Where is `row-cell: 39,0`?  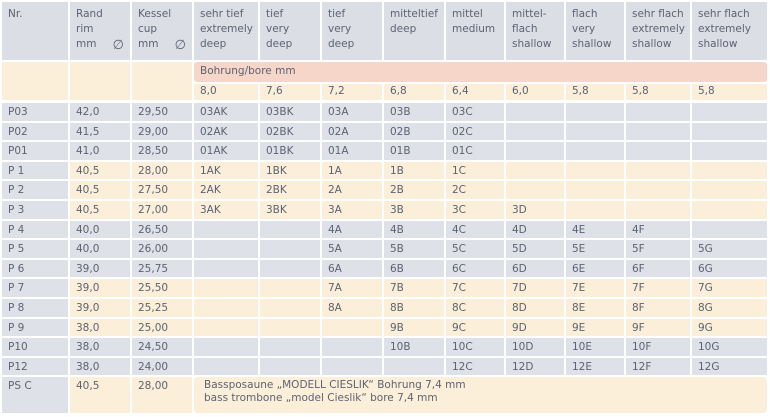
row-cell: 39,0 is located at coordinates (100, 288).